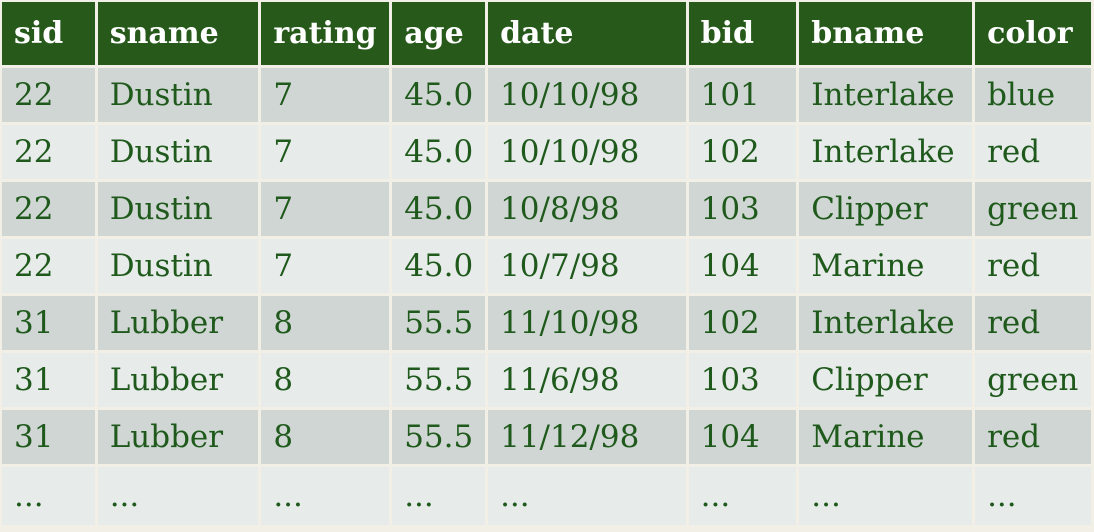  What do you see at coordinates (587, 33) in the screenshot?
I see `column-header-date: date` at bounding box center [587, 33].